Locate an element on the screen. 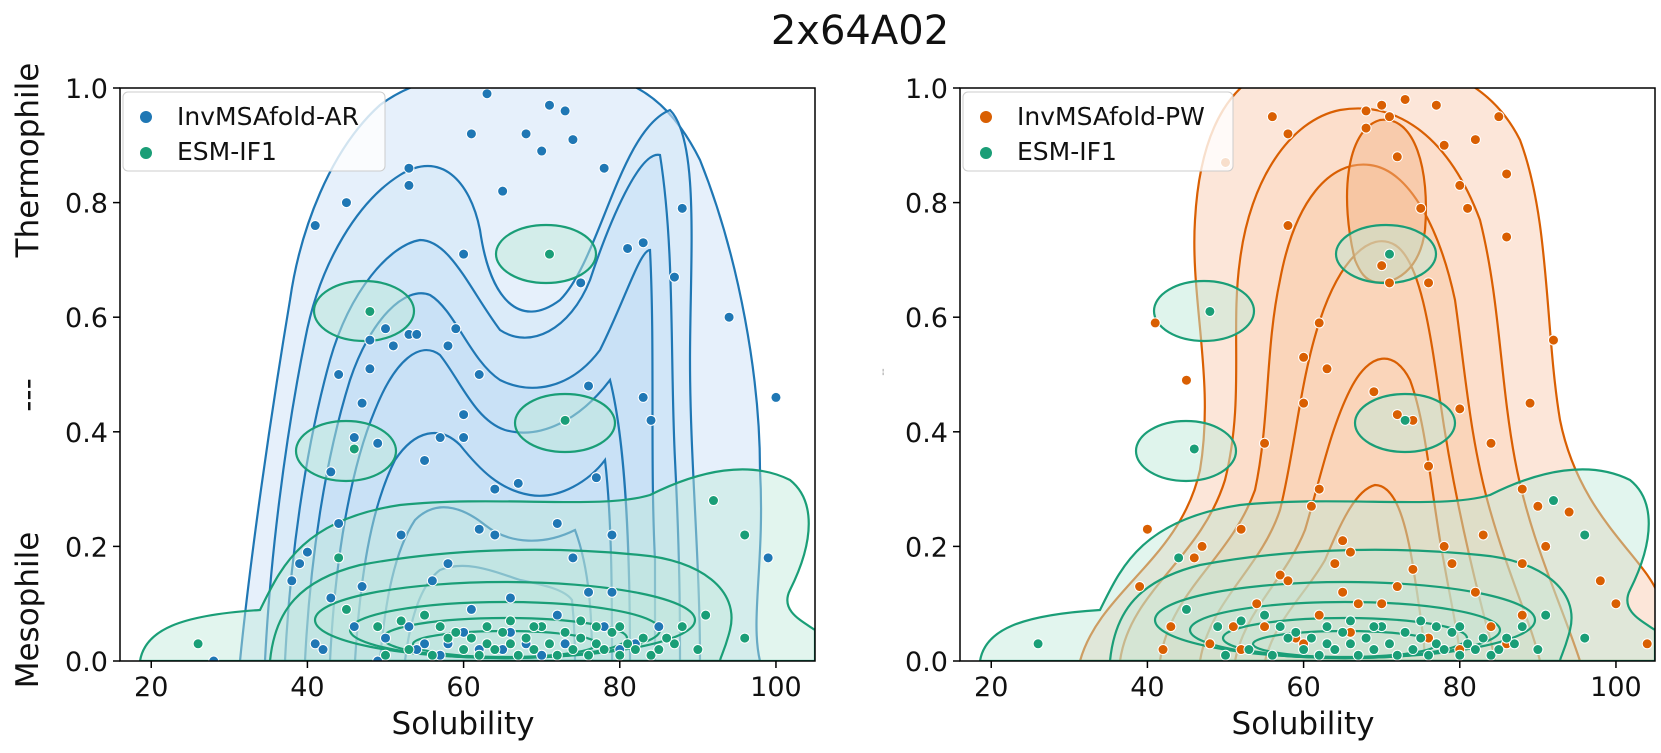 The image size is (1661, 753). left-xtick-label-0: 20 is located at coordinates (151, 687).